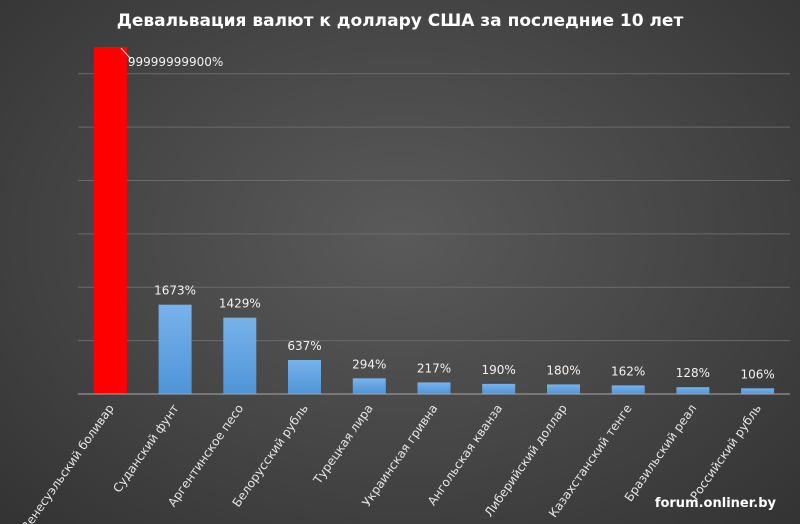 Image resolution: width=800 pixels, height=524 pixels. I want to click on data-label: 128%, so click(693, 373).